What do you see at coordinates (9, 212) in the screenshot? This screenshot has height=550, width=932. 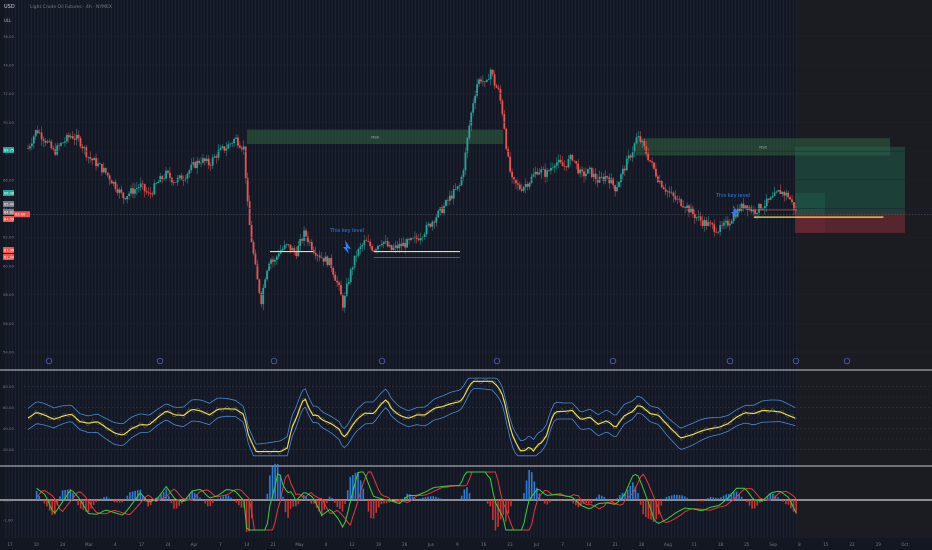 I see `price-tag-text: 64.82` at bounding box center [9, 212].